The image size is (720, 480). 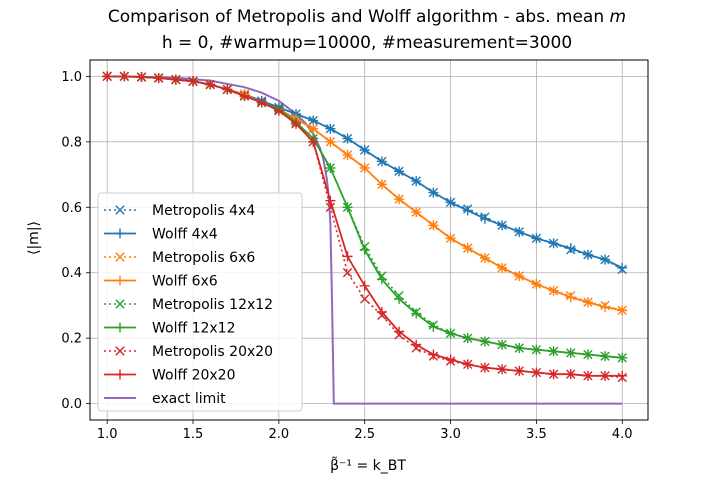 I want to click on chart-title-line2: h = 0, #warmup=10000, #measurement=3000, so click(x=367, y=43).